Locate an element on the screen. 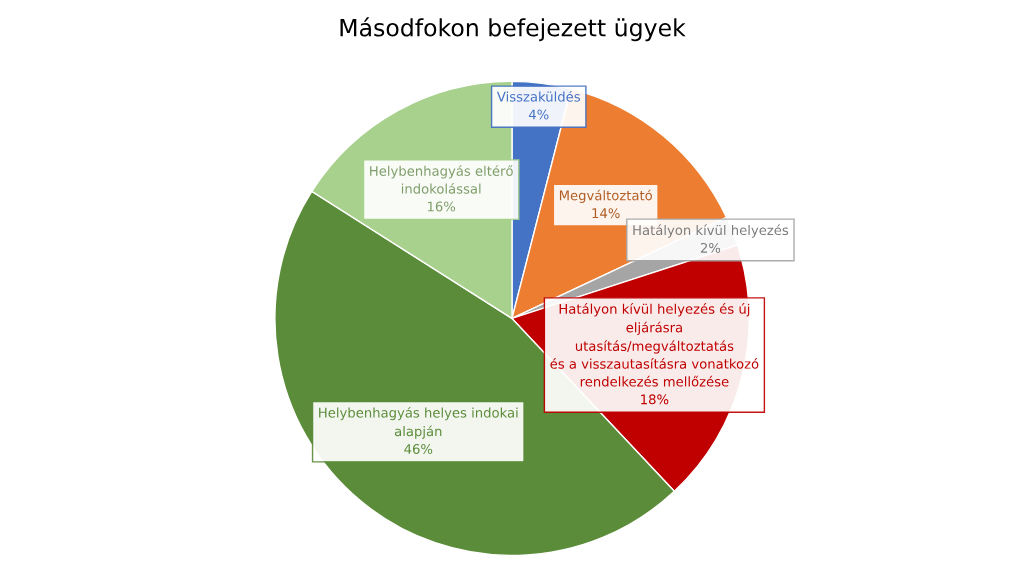  data-label: 16% is located at coordinates (441, 206).